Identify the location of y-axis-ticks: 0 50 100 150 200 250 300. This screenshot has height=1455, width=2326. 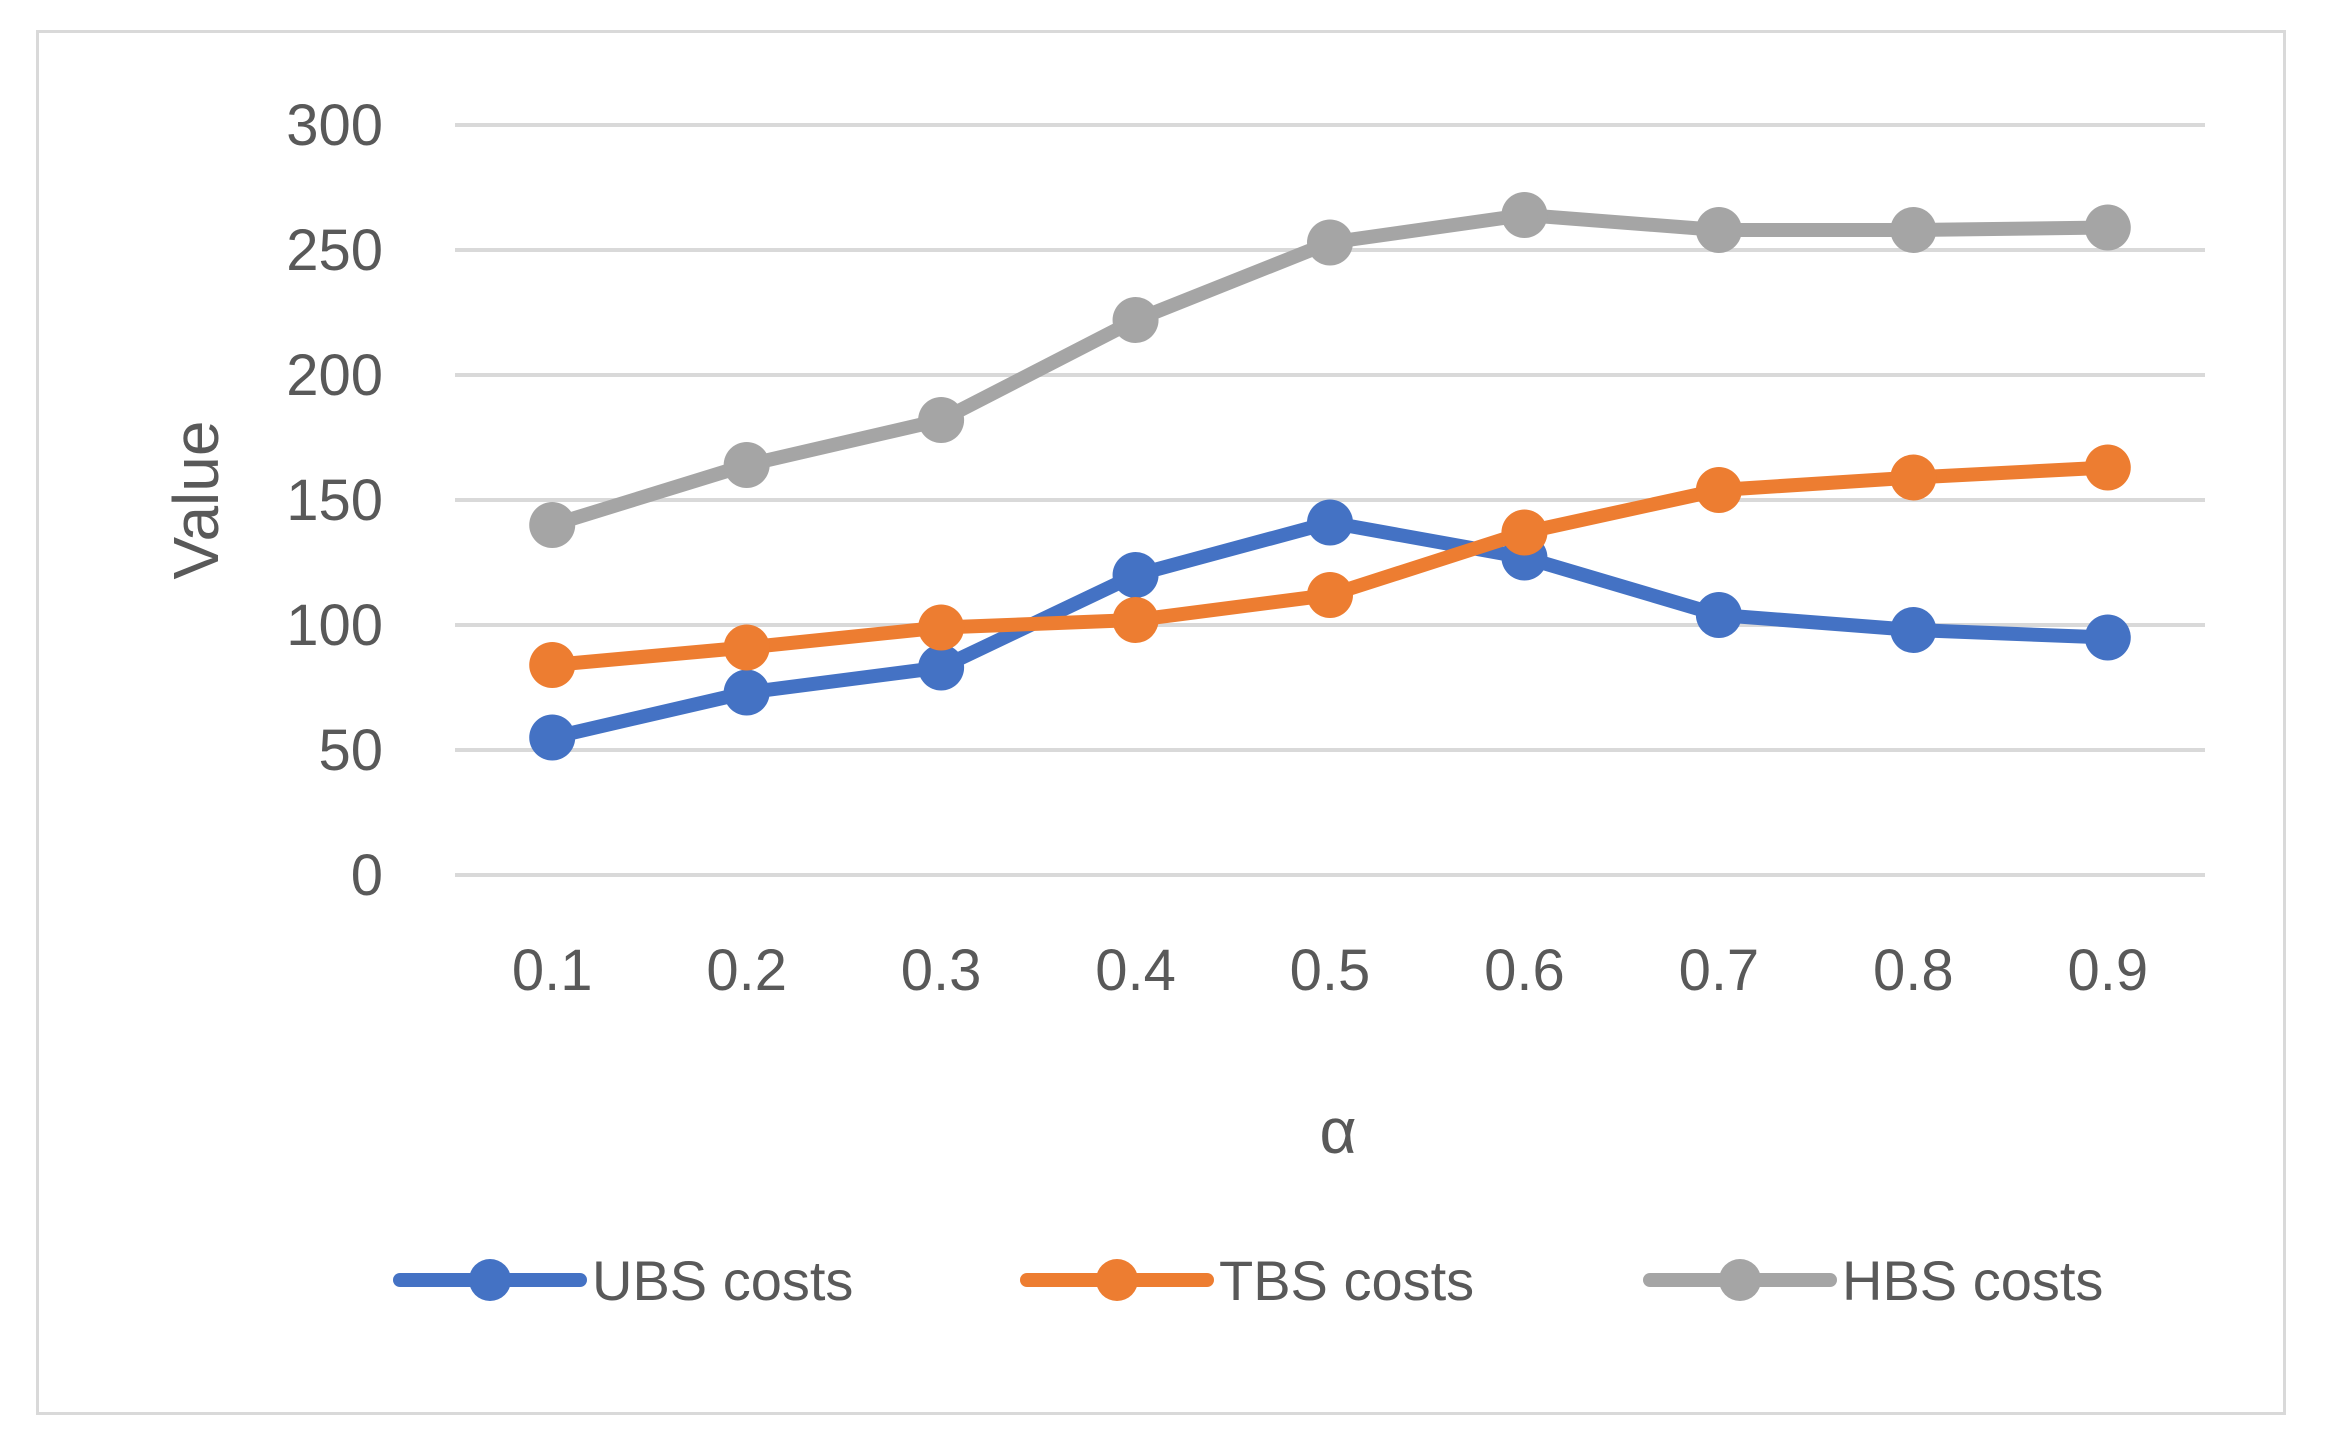
(334, 500).